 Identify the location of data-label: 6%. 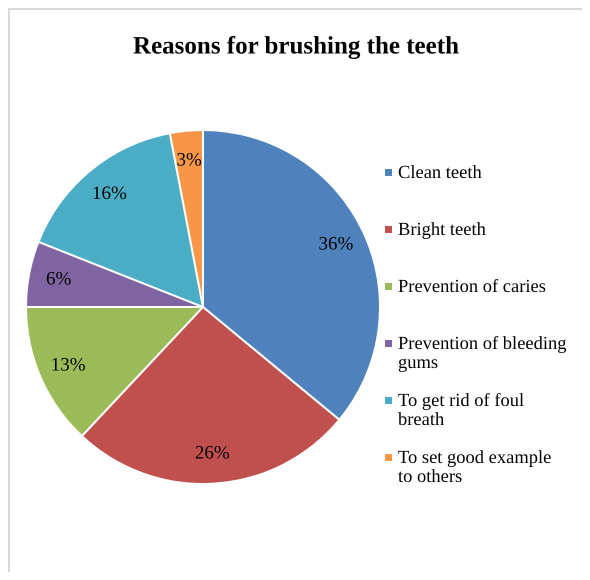
(59, 279).